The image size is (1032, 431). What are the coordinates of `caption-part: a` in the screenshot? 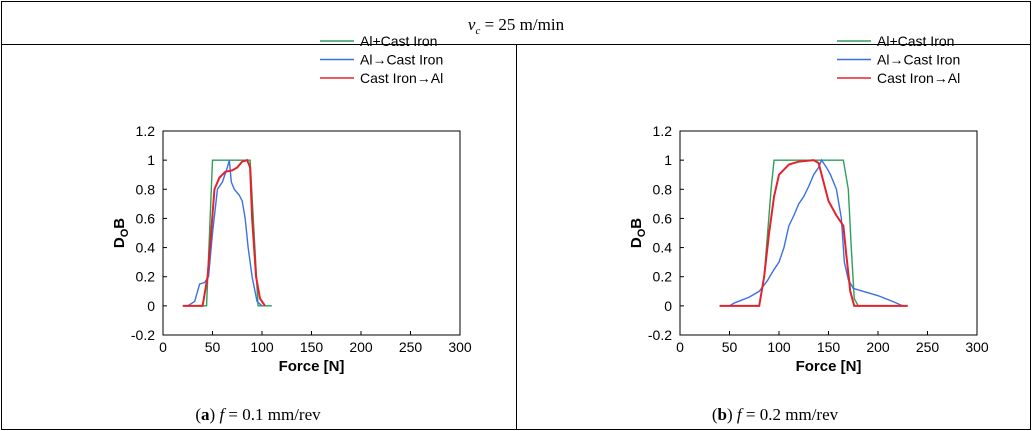 It's located at (205, 414).